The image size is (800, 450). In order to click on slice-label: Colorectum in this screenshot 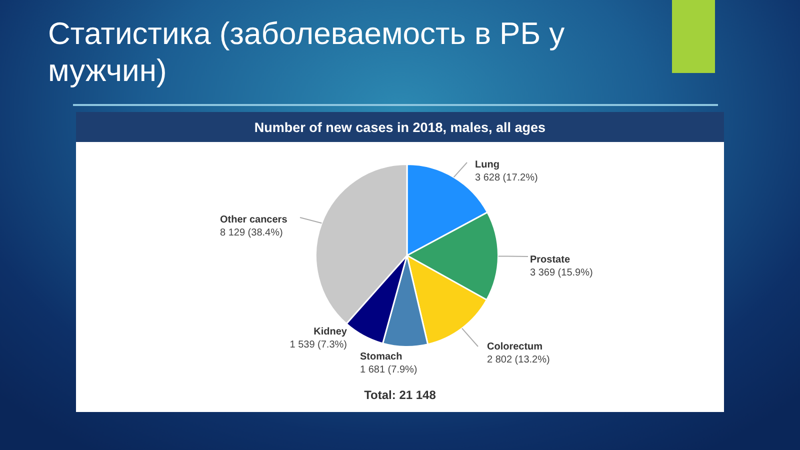, I will do `click(515, 346)`.